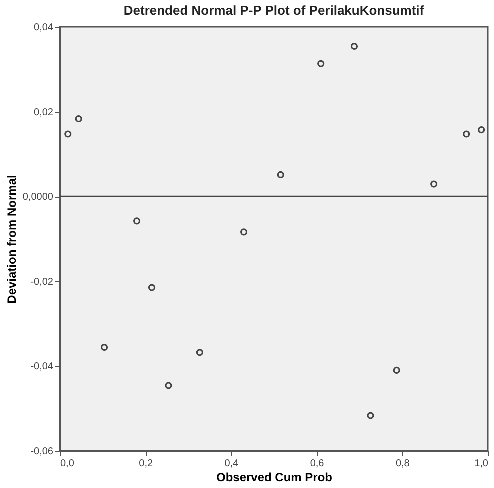 The width and height of the screenshot is (494, 488). What do you see at coordinates (403, 464) in the screenshot?
I see `x-tick-label: 0,8` at bounding box center [403, 464].